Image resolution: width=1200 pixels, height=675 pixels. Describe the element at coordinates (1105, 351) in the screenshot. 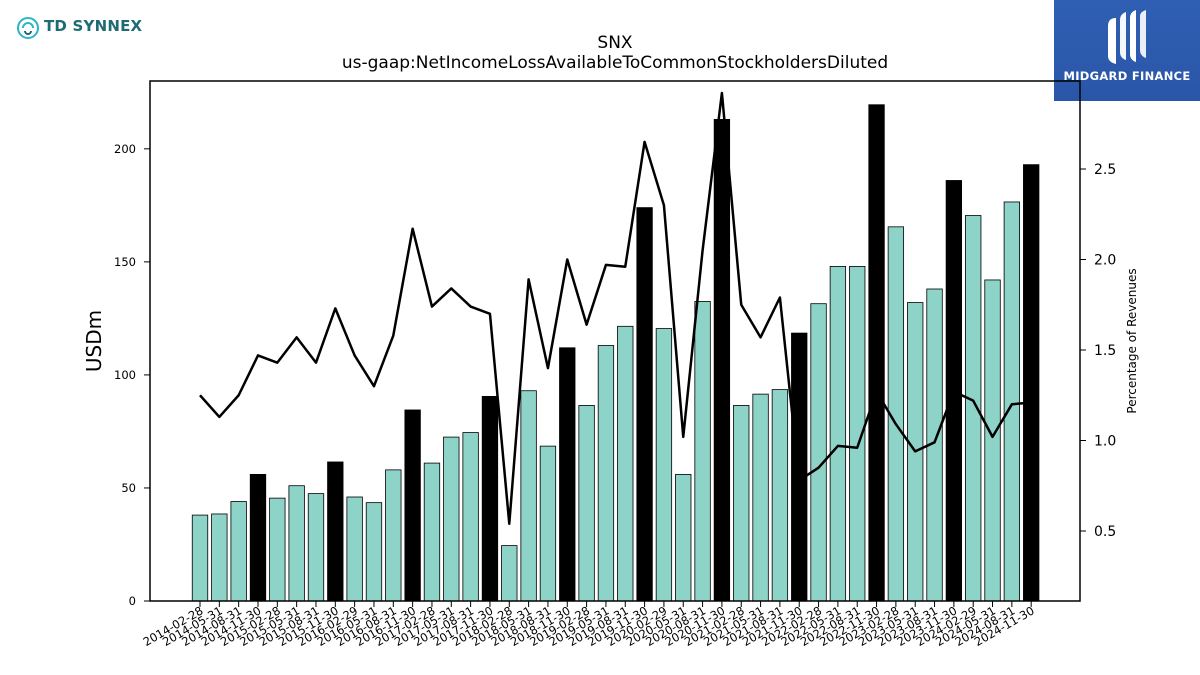

I see `y2-tick-label: 1.5` at that location.